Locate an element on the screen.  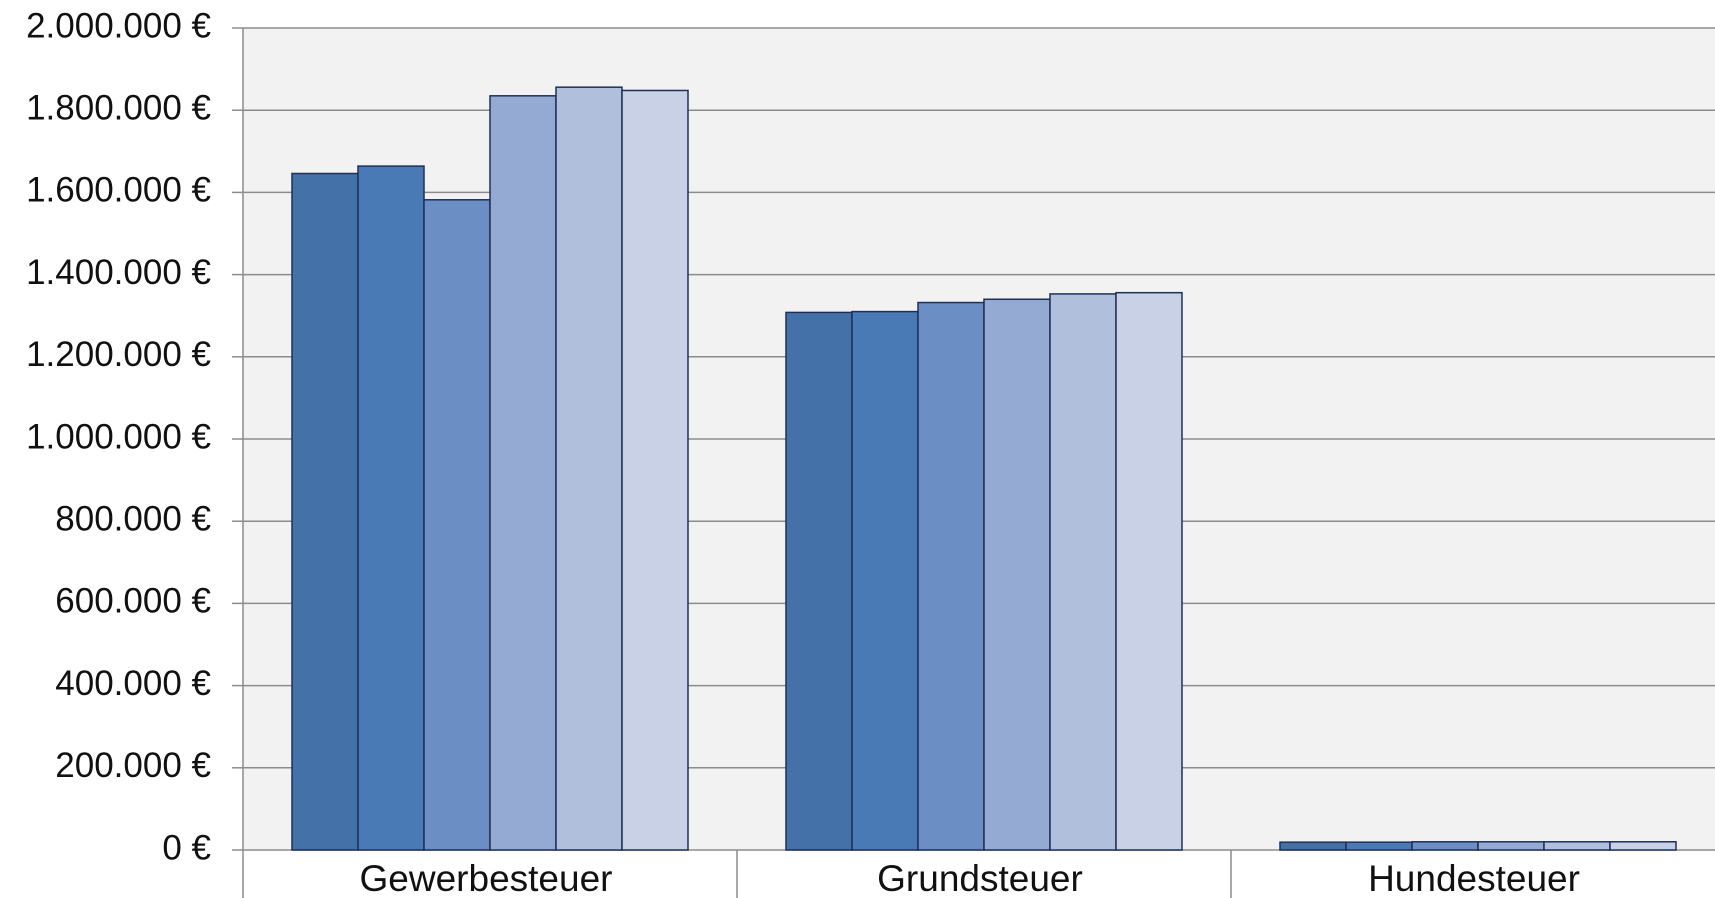
y-tick-label: 1.400.000 € is located at coordinates (118, 272).